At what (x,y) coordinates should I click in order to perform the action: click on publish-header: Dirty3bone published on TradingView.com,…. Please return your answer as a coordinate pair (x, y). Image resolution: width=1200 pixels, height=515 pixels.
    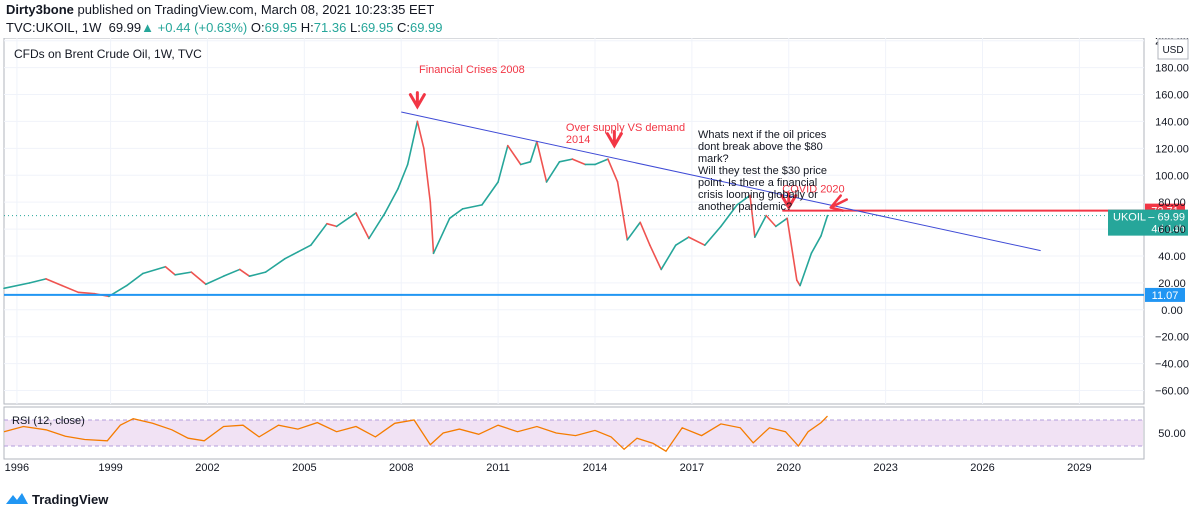
    Looking at the image, I should click on (600, 19).